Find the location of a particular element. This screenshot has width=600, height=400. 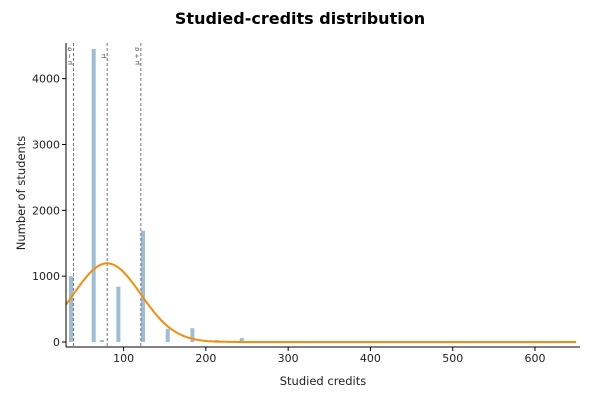

y-tick-label-2: 2000 is located at coordinates (46, 210).